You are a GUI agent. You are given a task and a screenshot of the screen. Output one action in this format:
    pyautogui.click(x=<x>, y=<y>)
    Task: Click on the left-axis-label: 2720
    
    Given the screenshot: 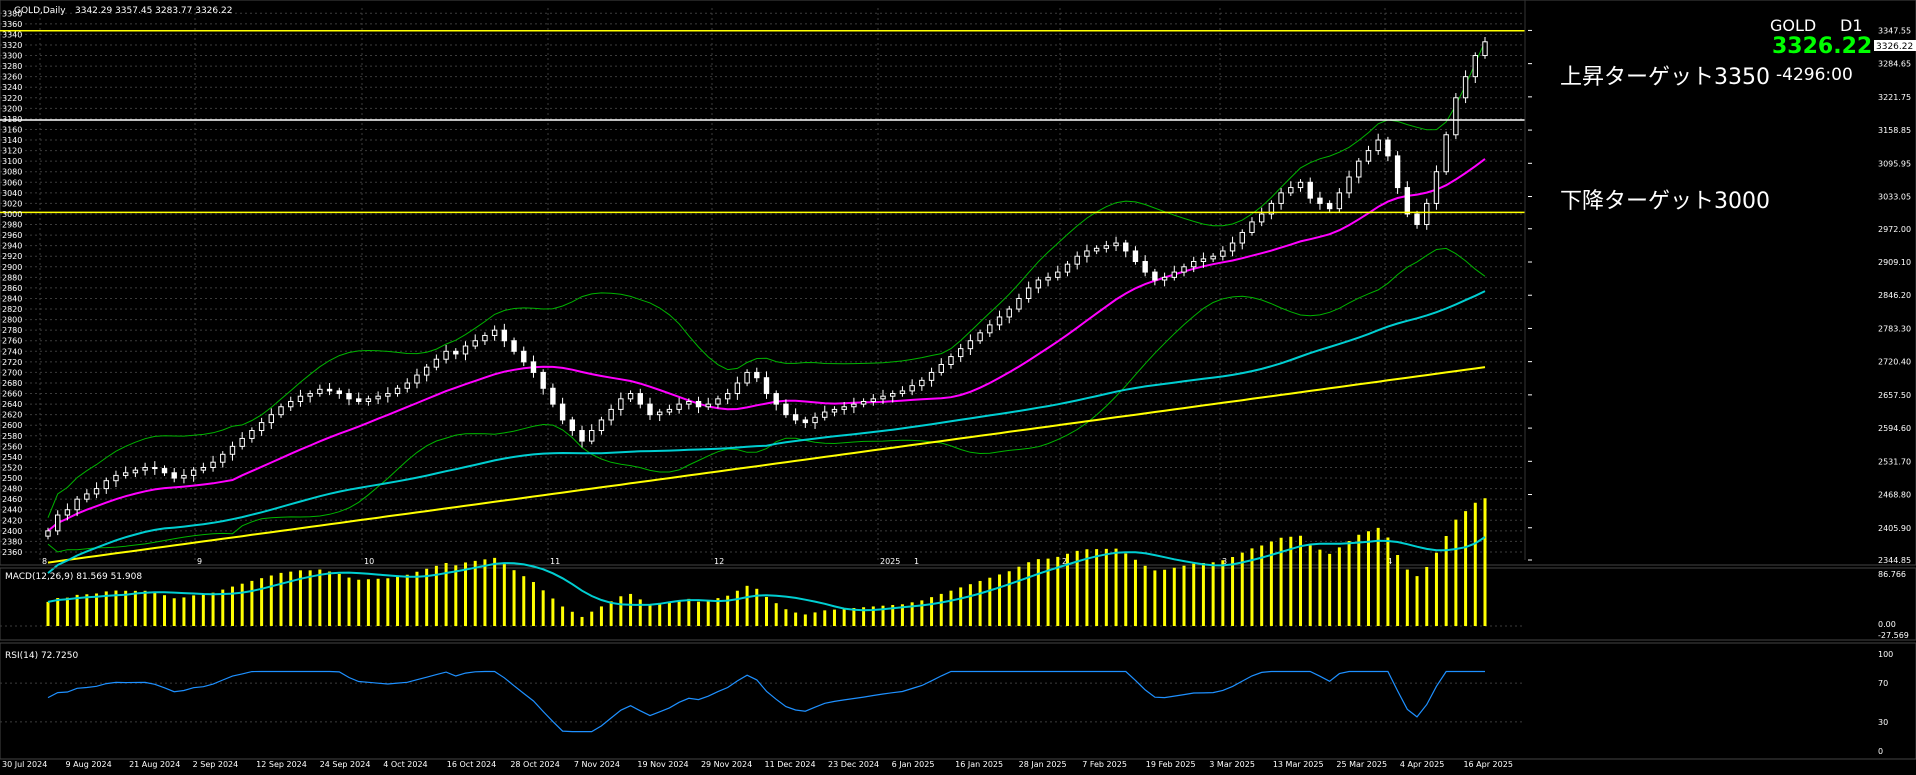 What is the action you would take?
    pyautogui.click(x=12, y=362)
    